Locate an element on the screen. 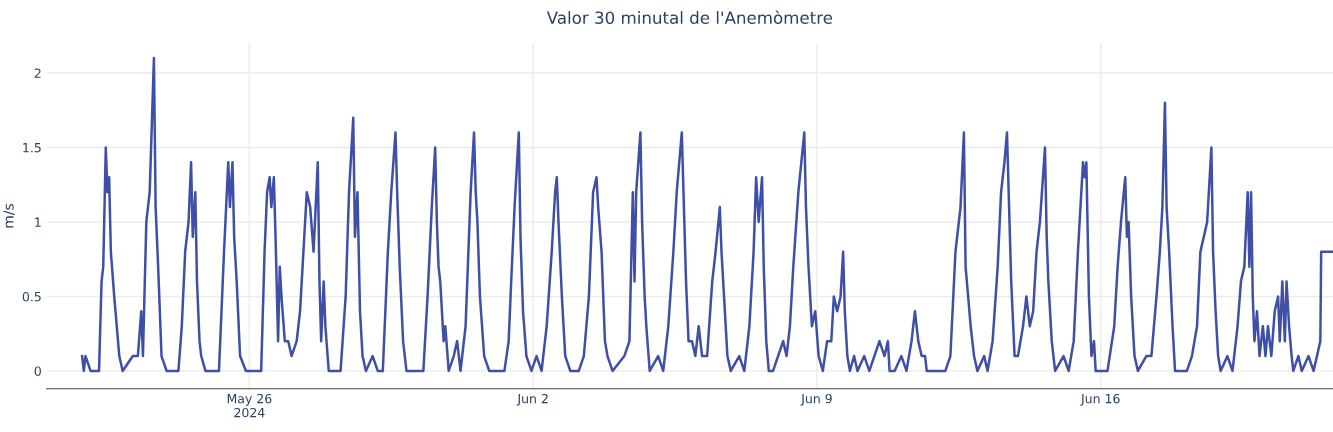 The image size is (1333, 432). chart-title: Valor 30 minutal de l'Anemòmetre is located at coordinates (689, 17).